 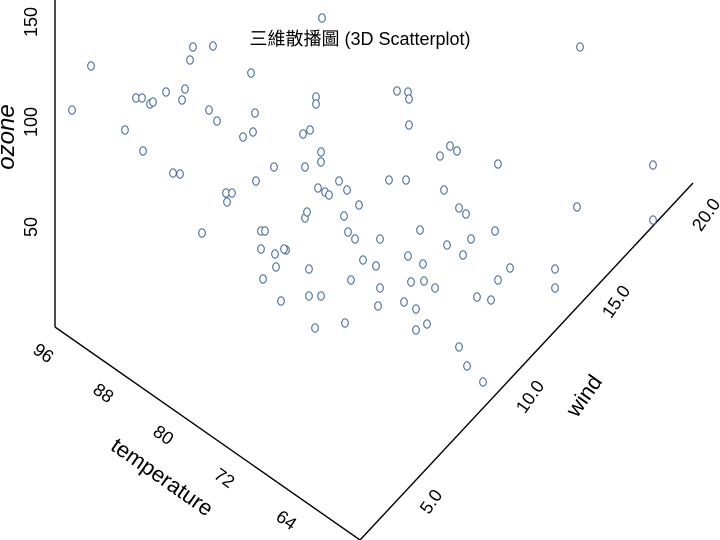 I want to click on temperature-tick-label: 80, so click(x=164, y=435).